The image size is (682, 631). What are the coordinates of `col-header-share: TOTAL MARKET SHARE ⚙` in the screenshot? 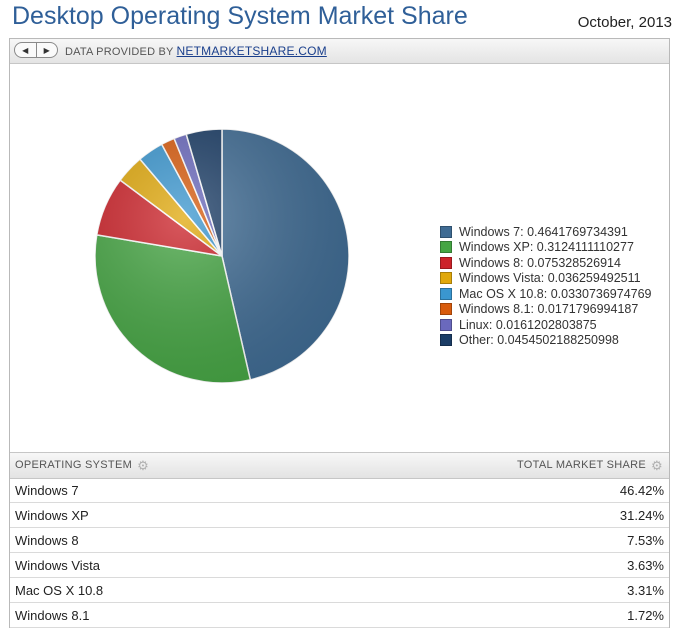 It's located at (589, 465).